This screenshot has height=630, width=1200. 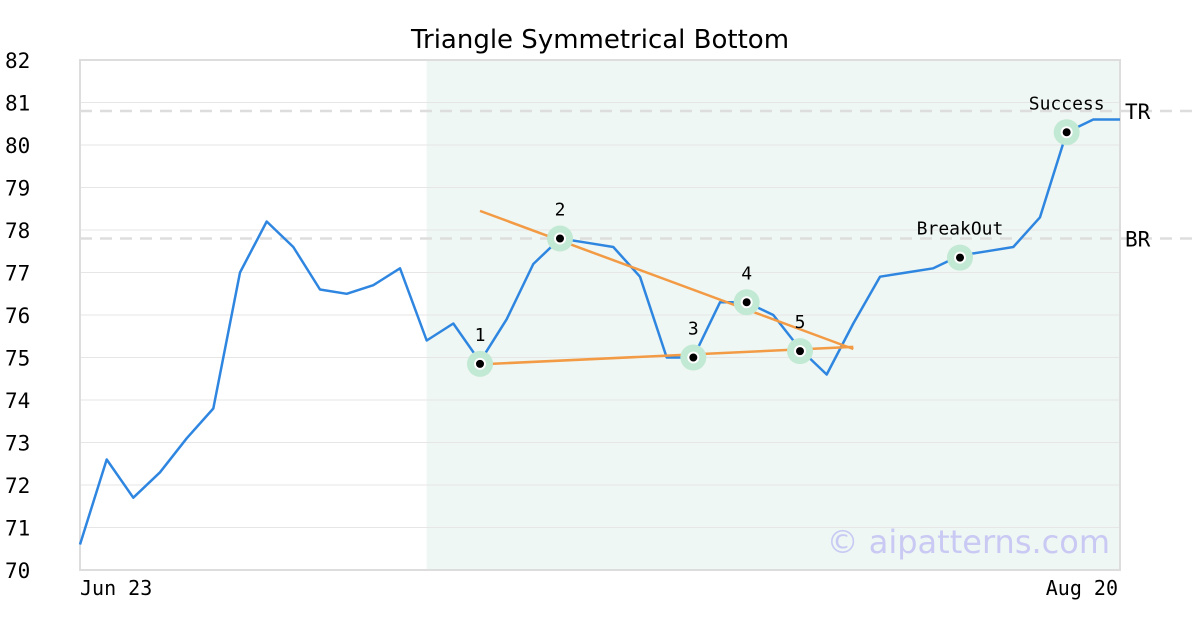 What do you see at coordinates (17, 486) in the screenshot?
I see `y-tick-label: 72` at bounding box center [17, 486].